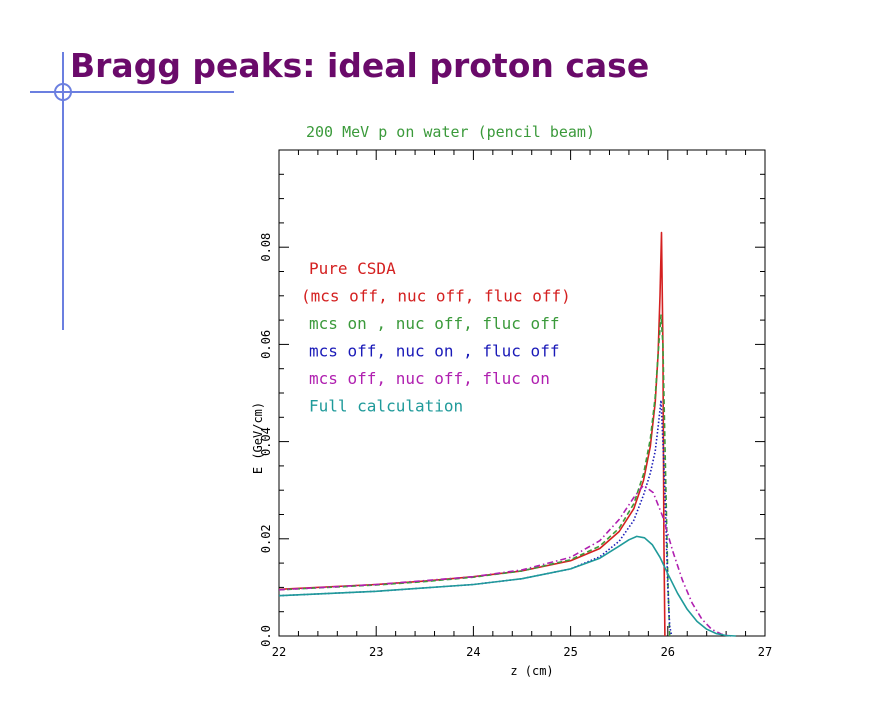 This screenshot has width=883, height=705. Describe the element at coordinates (765, 652) in the screenshot. I see `x-tick-label: 27` at that location.